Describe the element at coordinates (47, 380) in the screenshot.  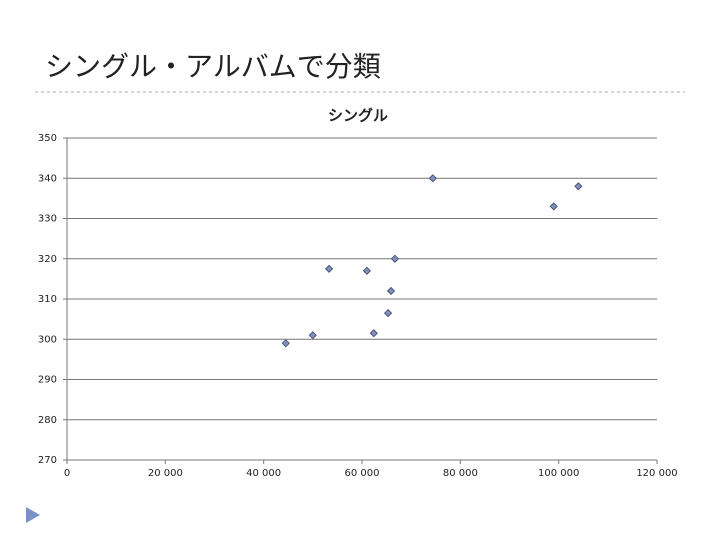
I see `y-tick-label: 290` at that location.